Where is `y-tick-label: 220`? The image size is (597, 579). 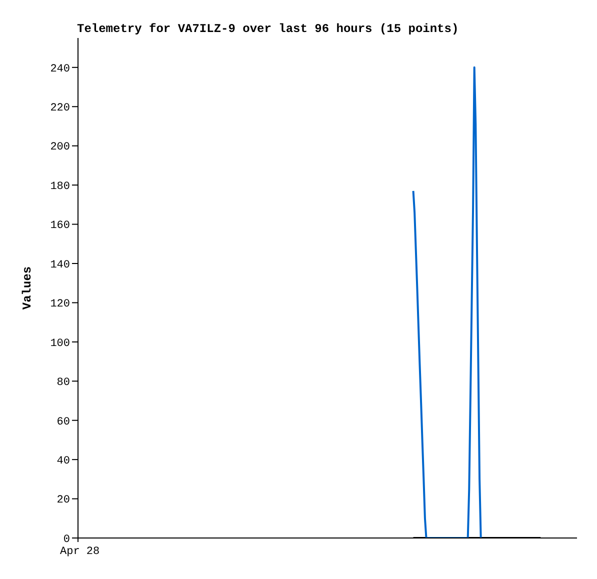
y-tick-label: 220 is located at coordinates (60, 108).